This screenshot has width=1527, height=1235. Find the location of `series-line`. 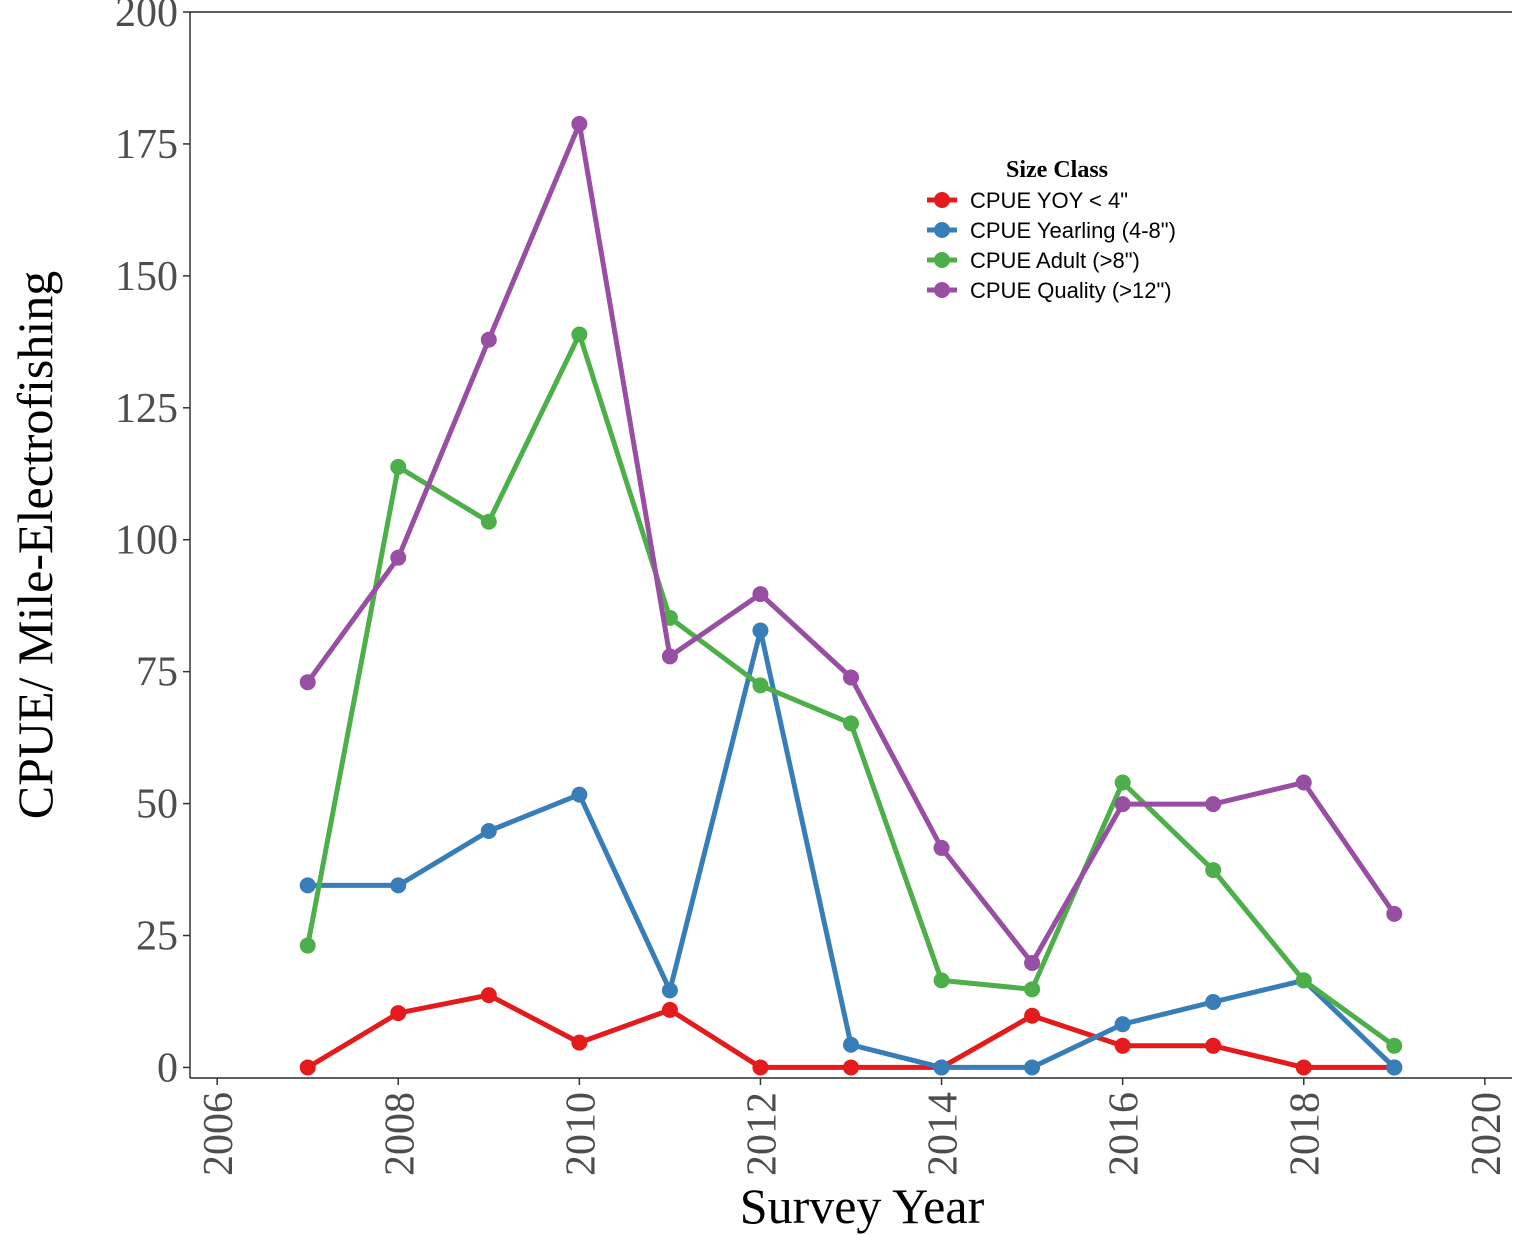

series-line is located at coordinates (851, 1031).